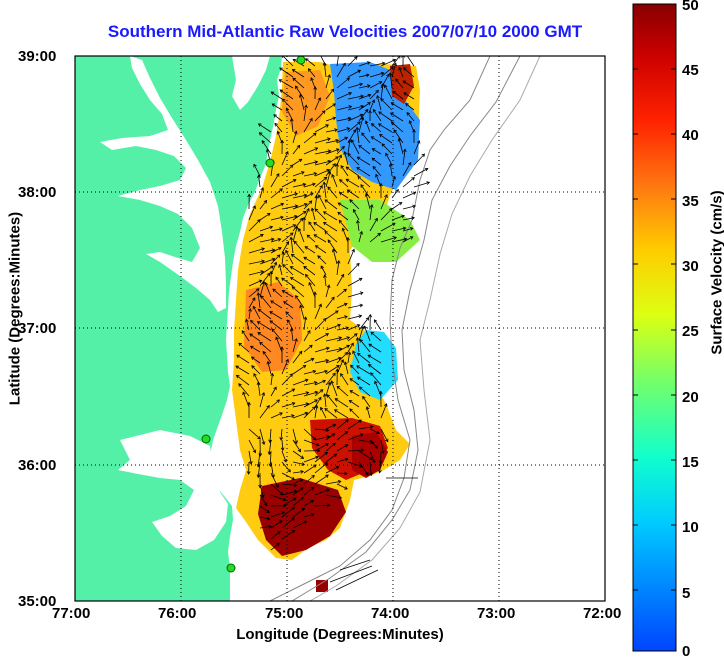  Describe the element at coordinates (322, 586) in the screenshot. I see `velocity-cell-isolated` at that location.